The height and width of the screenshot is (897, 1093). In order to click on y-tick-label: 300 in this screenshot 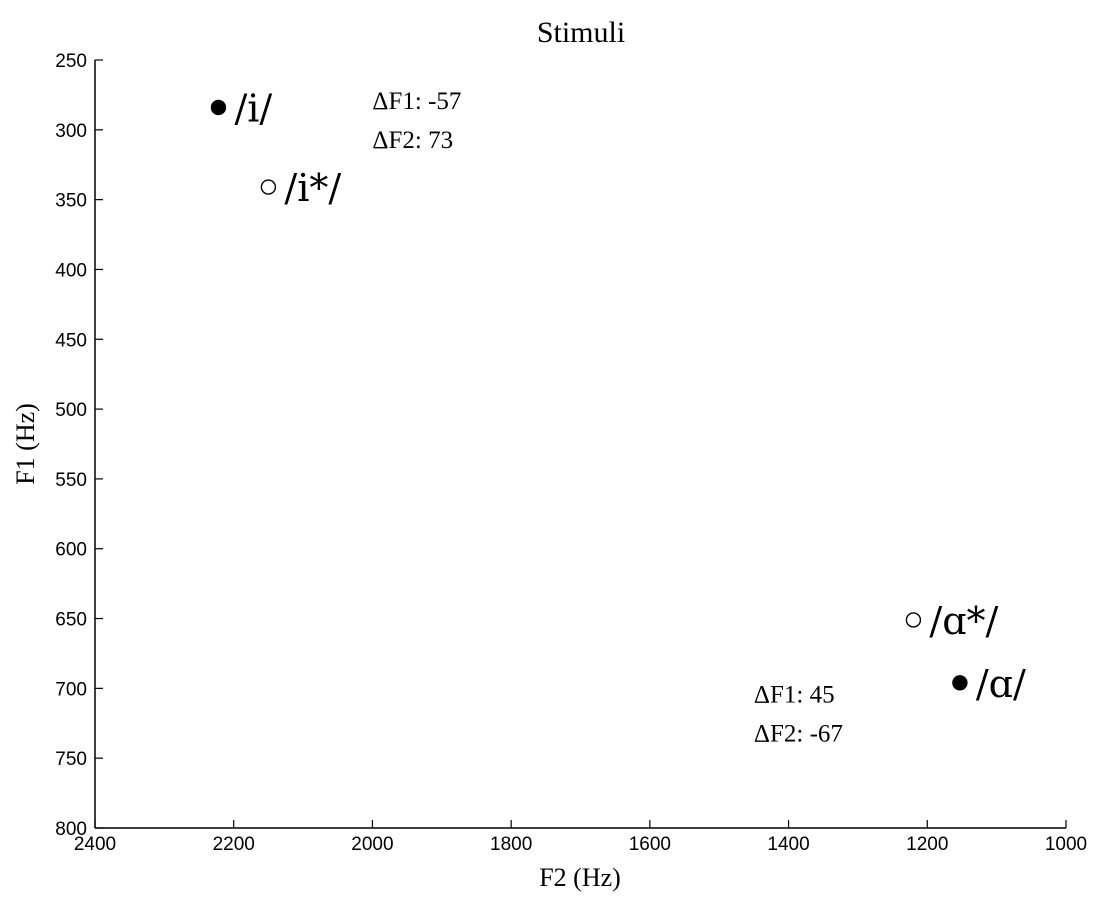, I will do `click(71, 131)`.